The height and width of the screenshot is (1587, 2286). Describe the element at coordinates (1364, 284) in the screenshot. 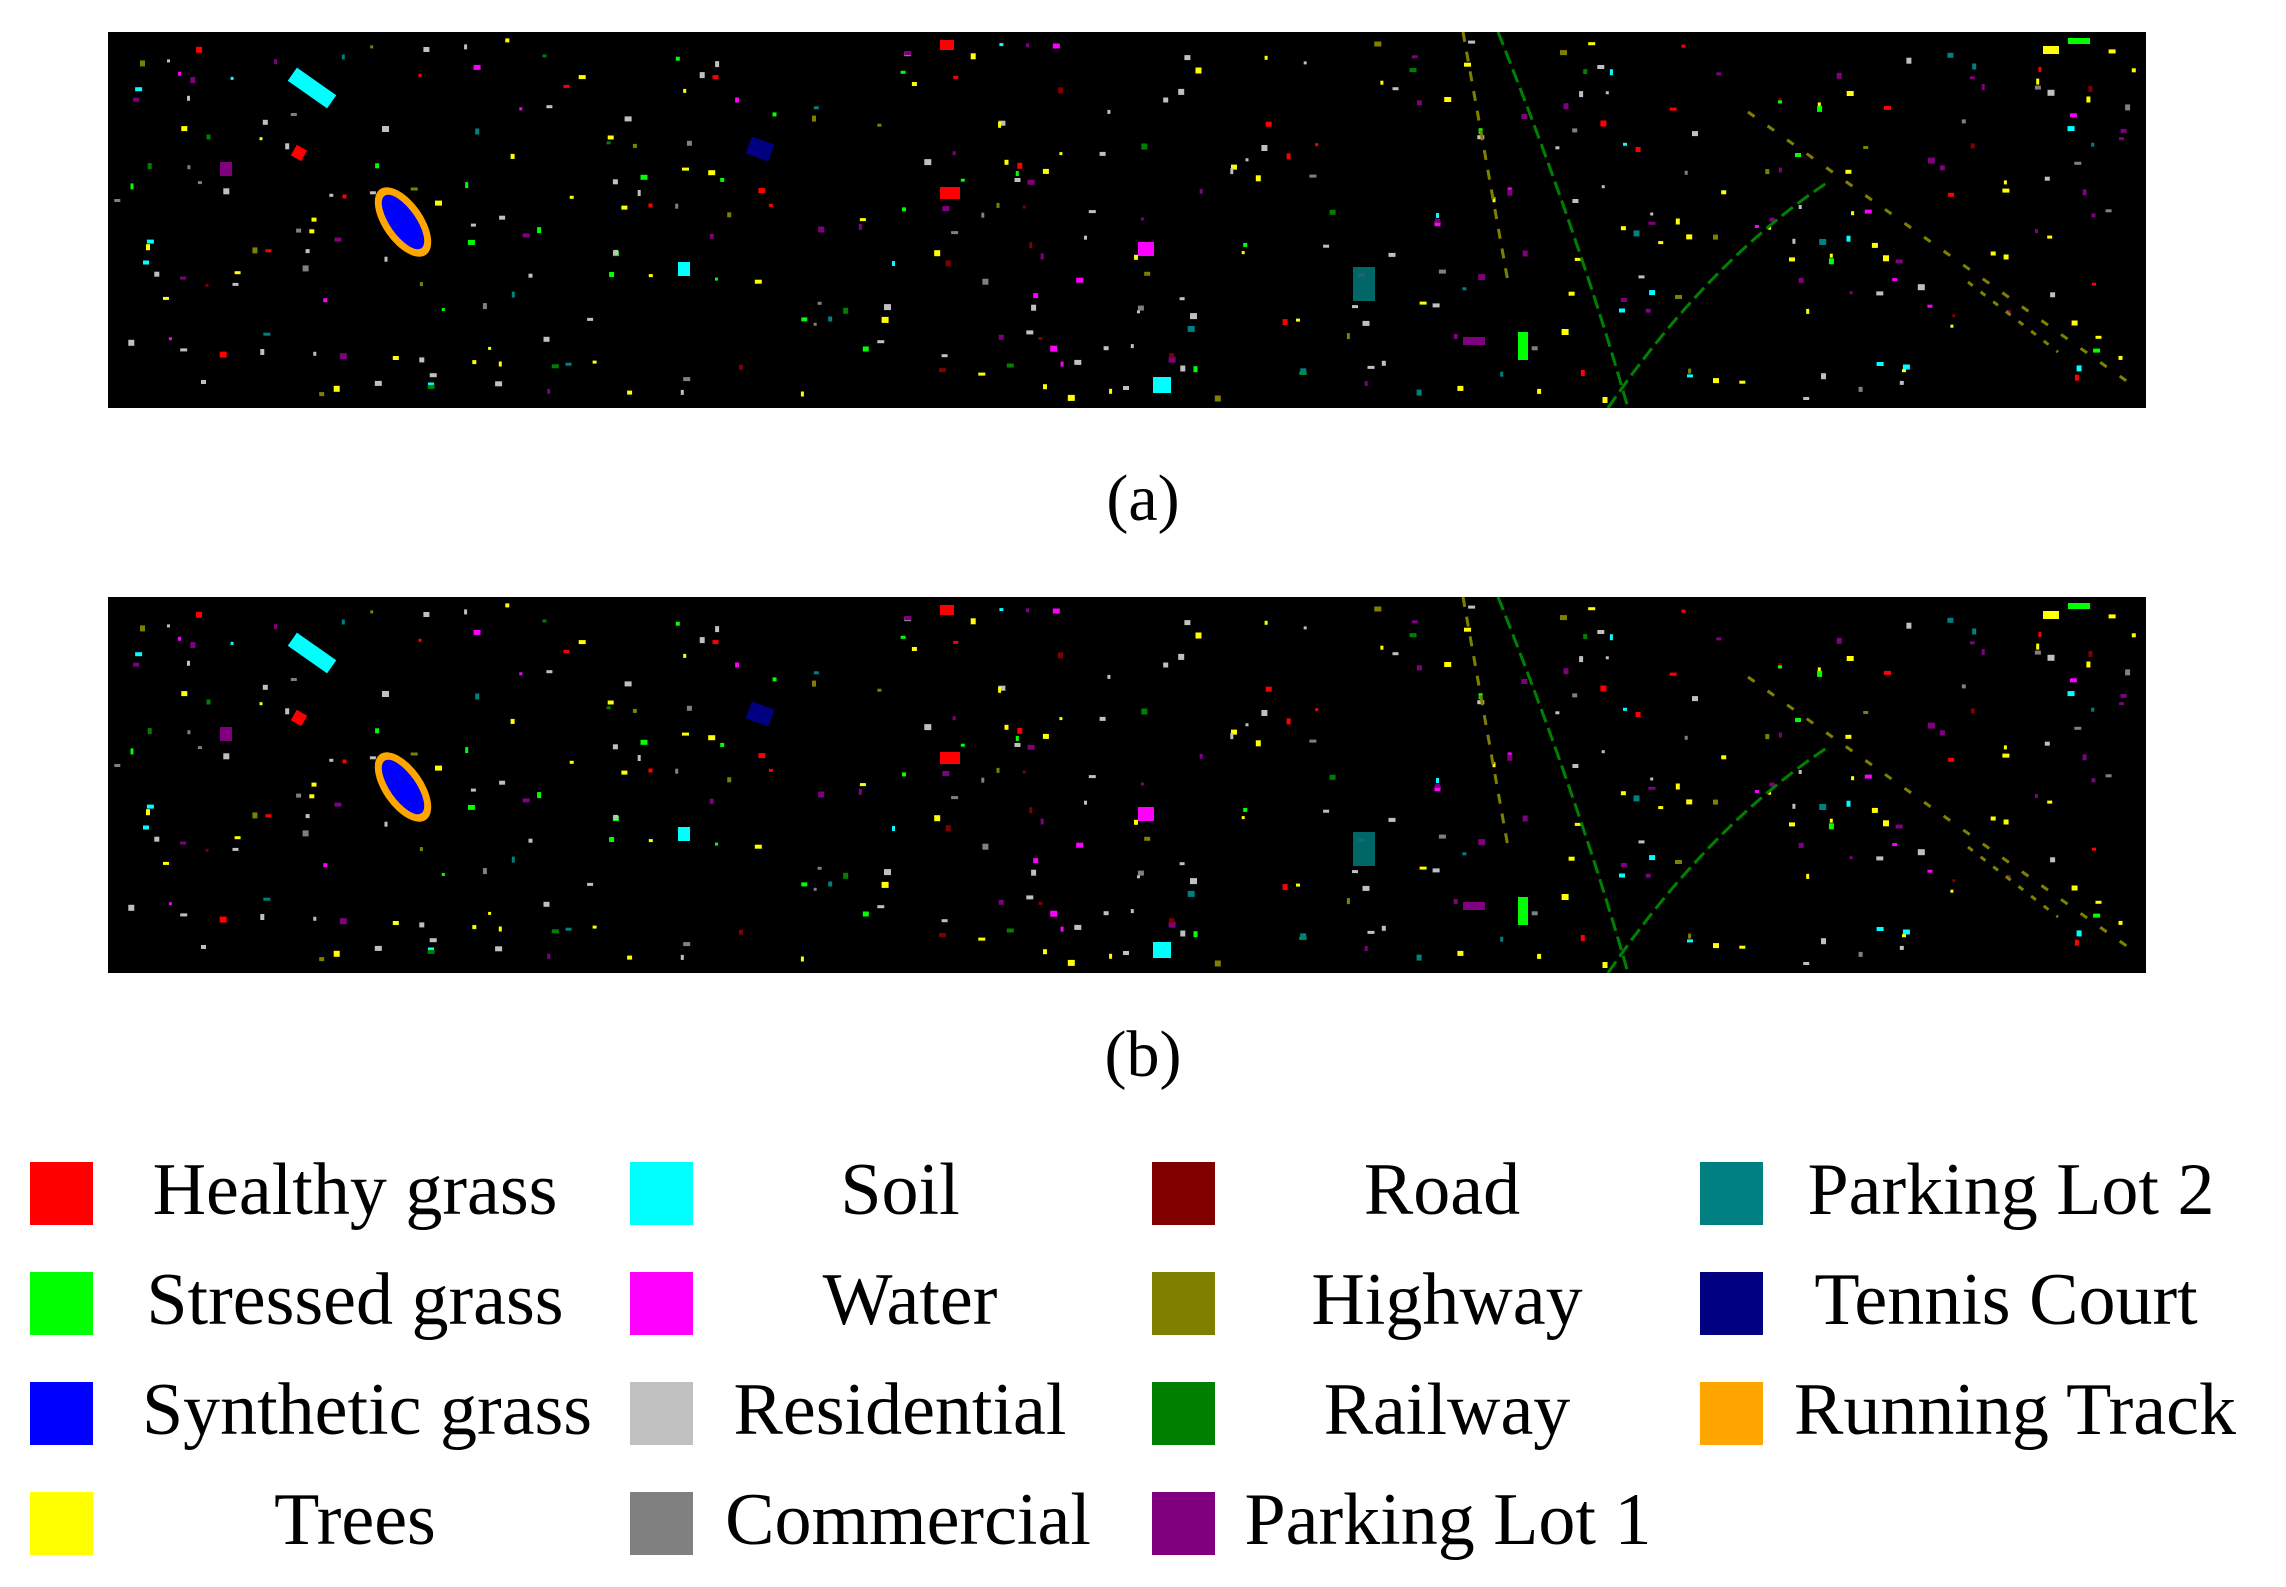

I see `parking-lot-2-patch` at that location.